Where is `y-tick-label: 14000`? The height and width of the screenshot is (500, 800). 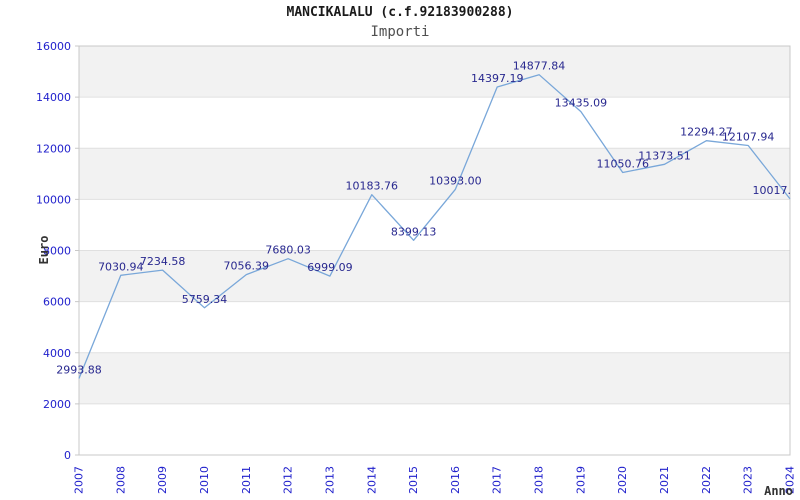 y-tick-label: 14000 is located at coordinates (53, 97).